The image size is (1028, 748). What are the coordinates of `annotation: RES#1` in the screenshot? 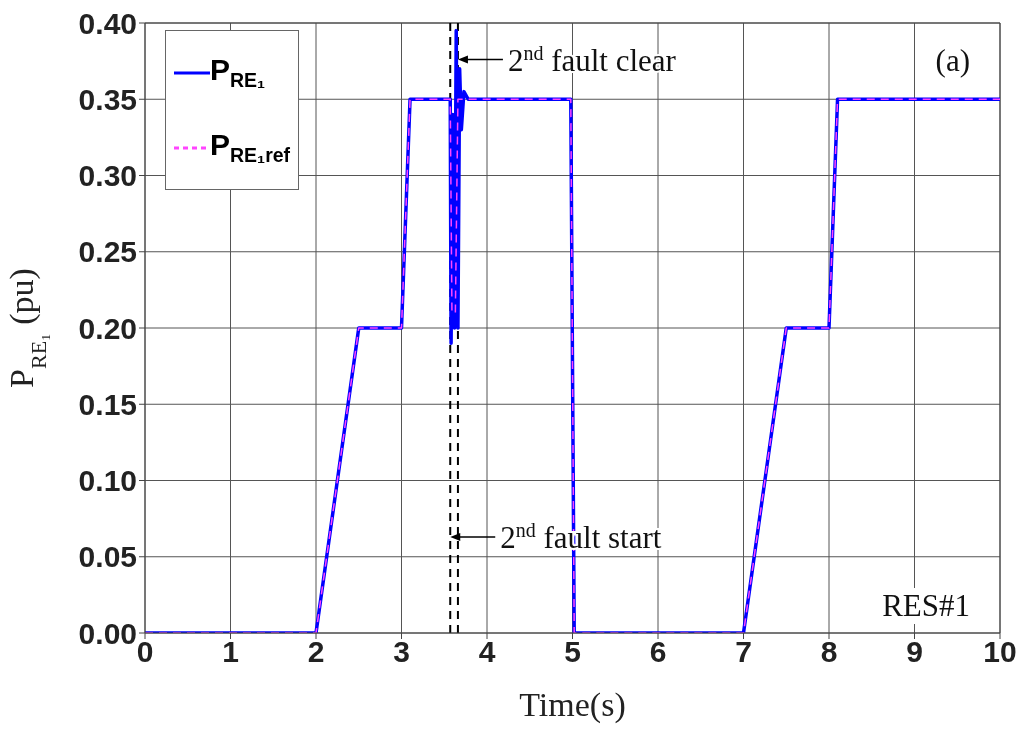 It's located at (926, 606).